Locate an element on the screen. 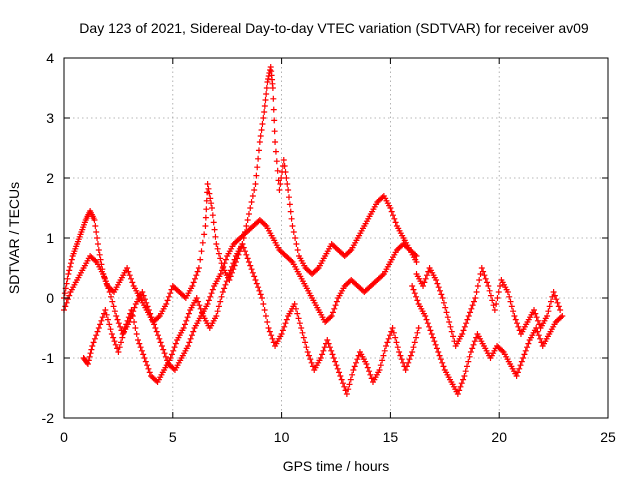 The height and width of the screenshot is (480, 640). x-tick-label: 25 is located at coordinates (608, 437).